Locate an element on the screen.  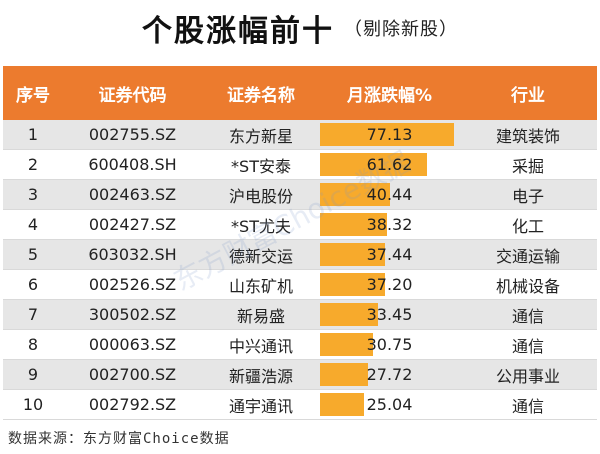
change-cell: 30.75 is located at coordinates (389, 344).